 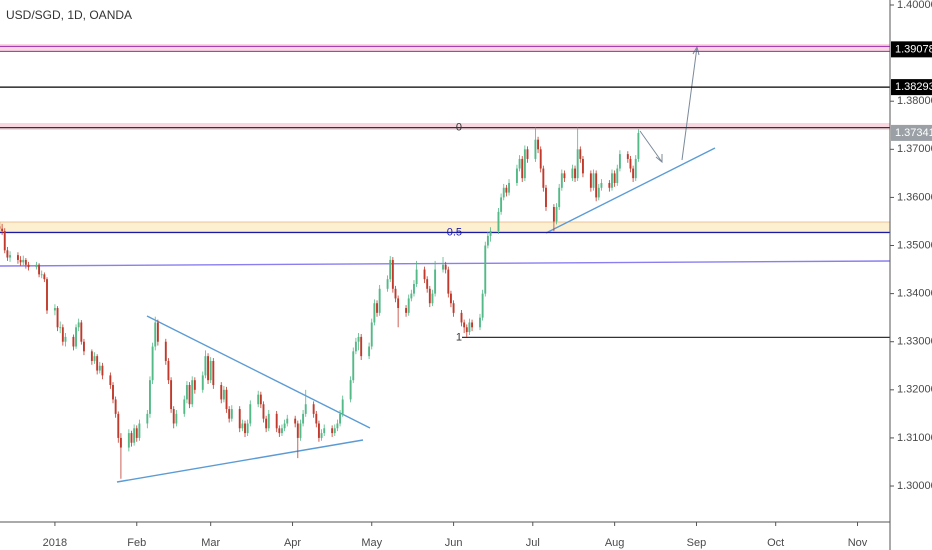 I want to click on last-price-box, so click(x=911, y=132).